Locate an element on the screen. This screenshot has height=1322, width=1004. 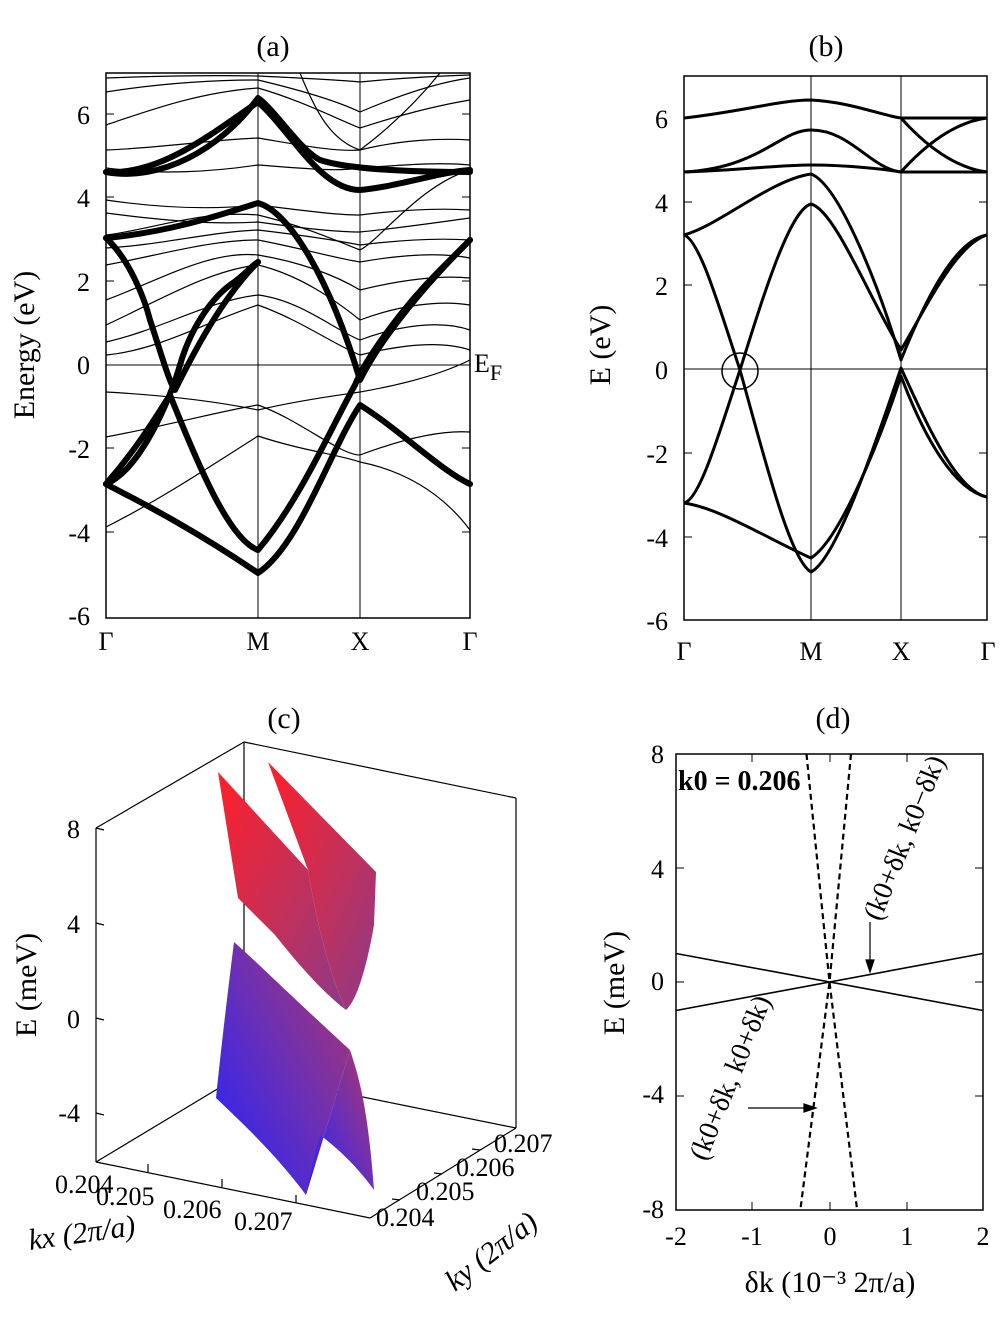
panel-d-xticks: -2 -1 0 1 2 is located at coordinates (827, 1236).